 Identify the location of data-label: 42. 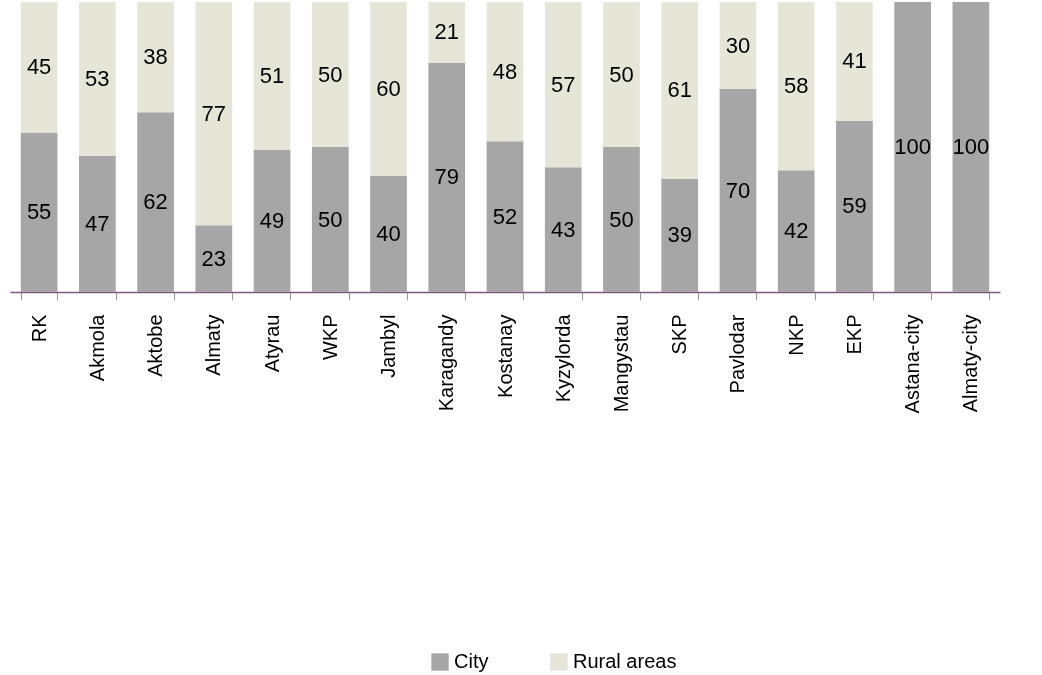
(796, 231).